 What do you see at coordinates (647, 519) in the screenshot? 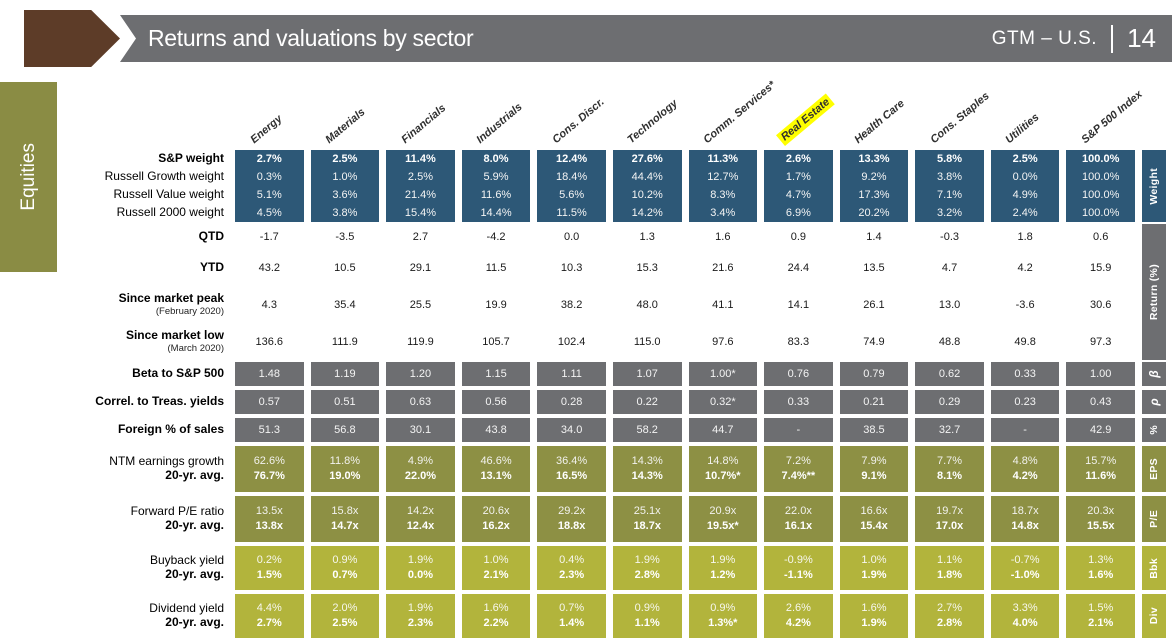
I see `cell-pe-technology: 25.1x 18.7x` at bounding box center [647, 519].